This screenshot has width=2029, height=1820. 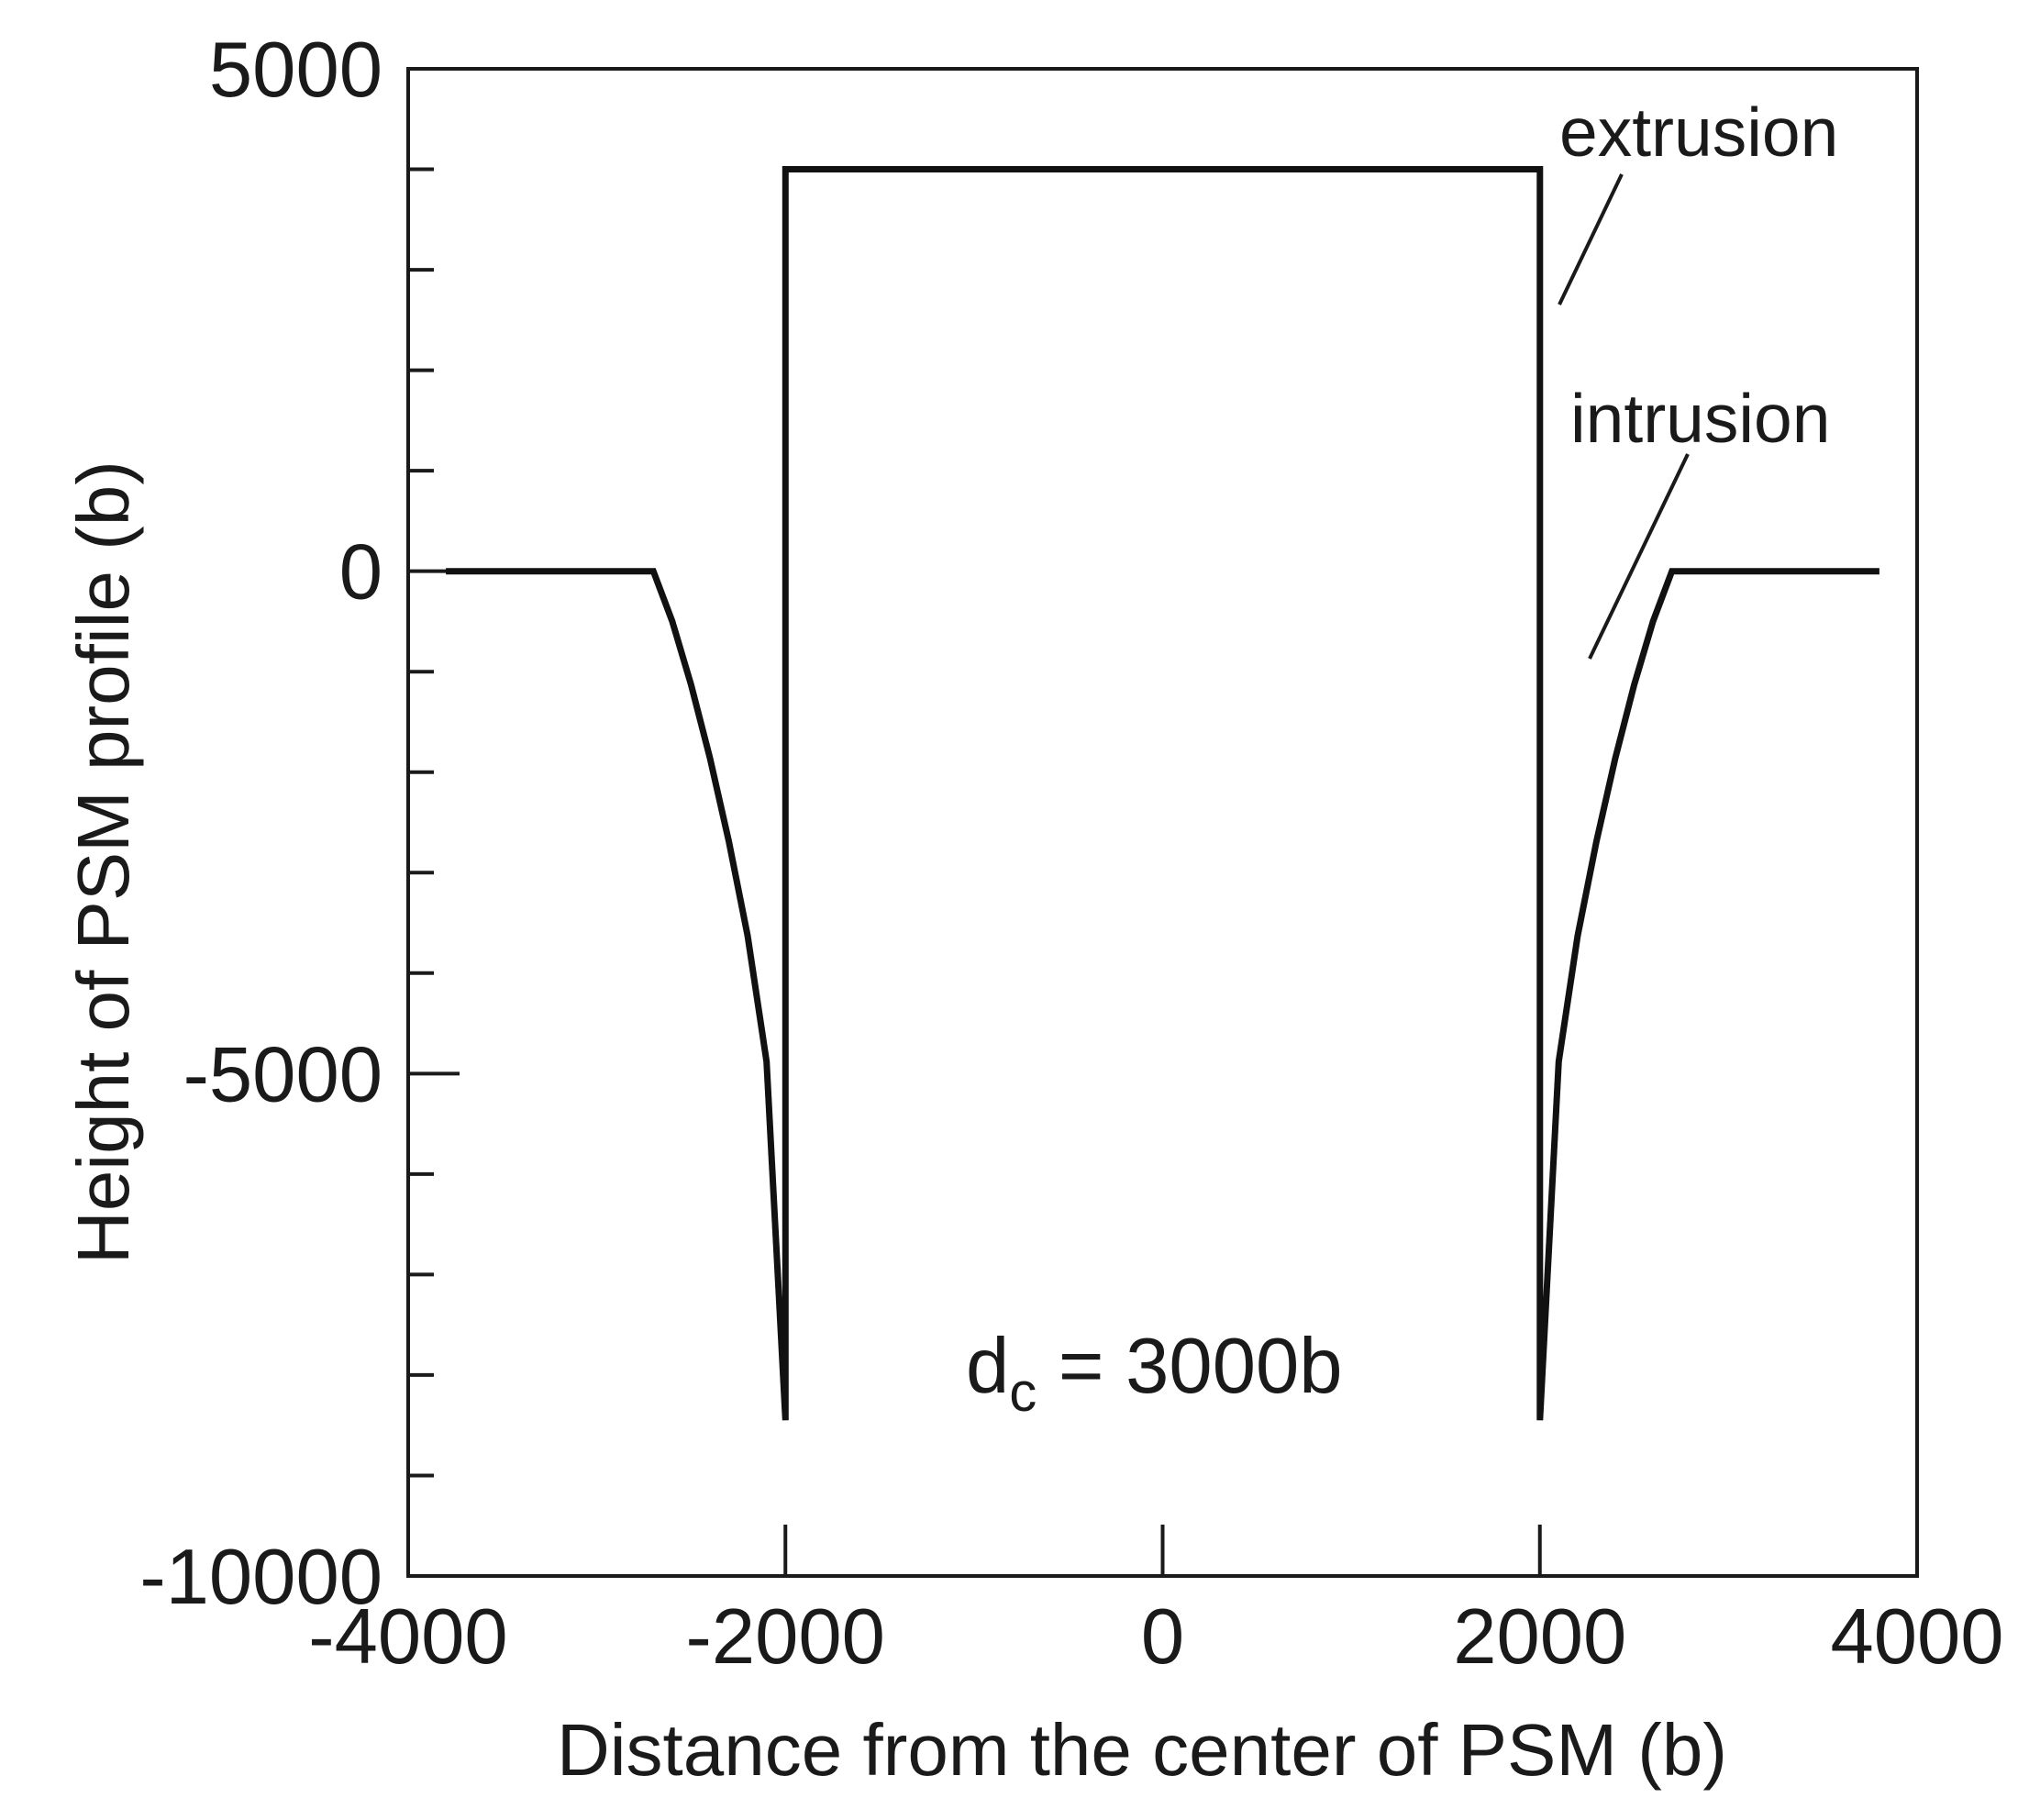 What do you see at coordinates (1189, 1366) in the screenshot?
I see `dc-value: = 3000b` at bounding box center [1189, 1366].